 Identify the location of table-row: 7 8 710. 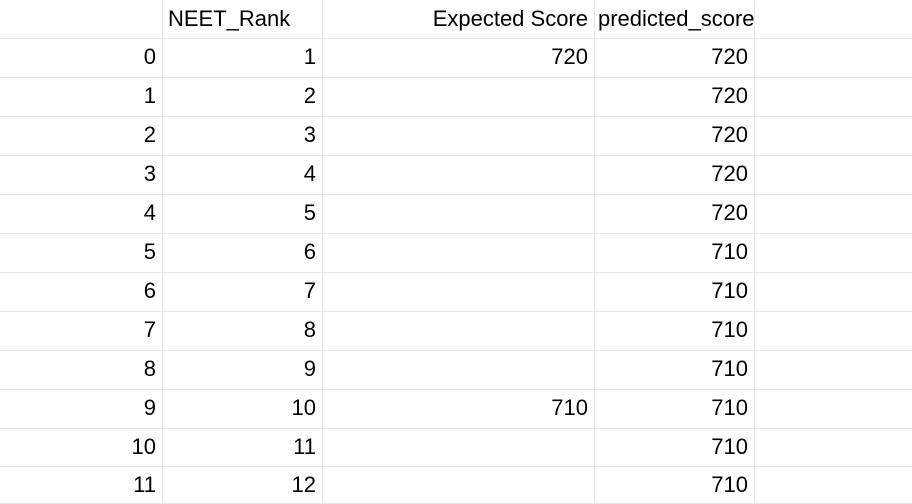
(456, 330).